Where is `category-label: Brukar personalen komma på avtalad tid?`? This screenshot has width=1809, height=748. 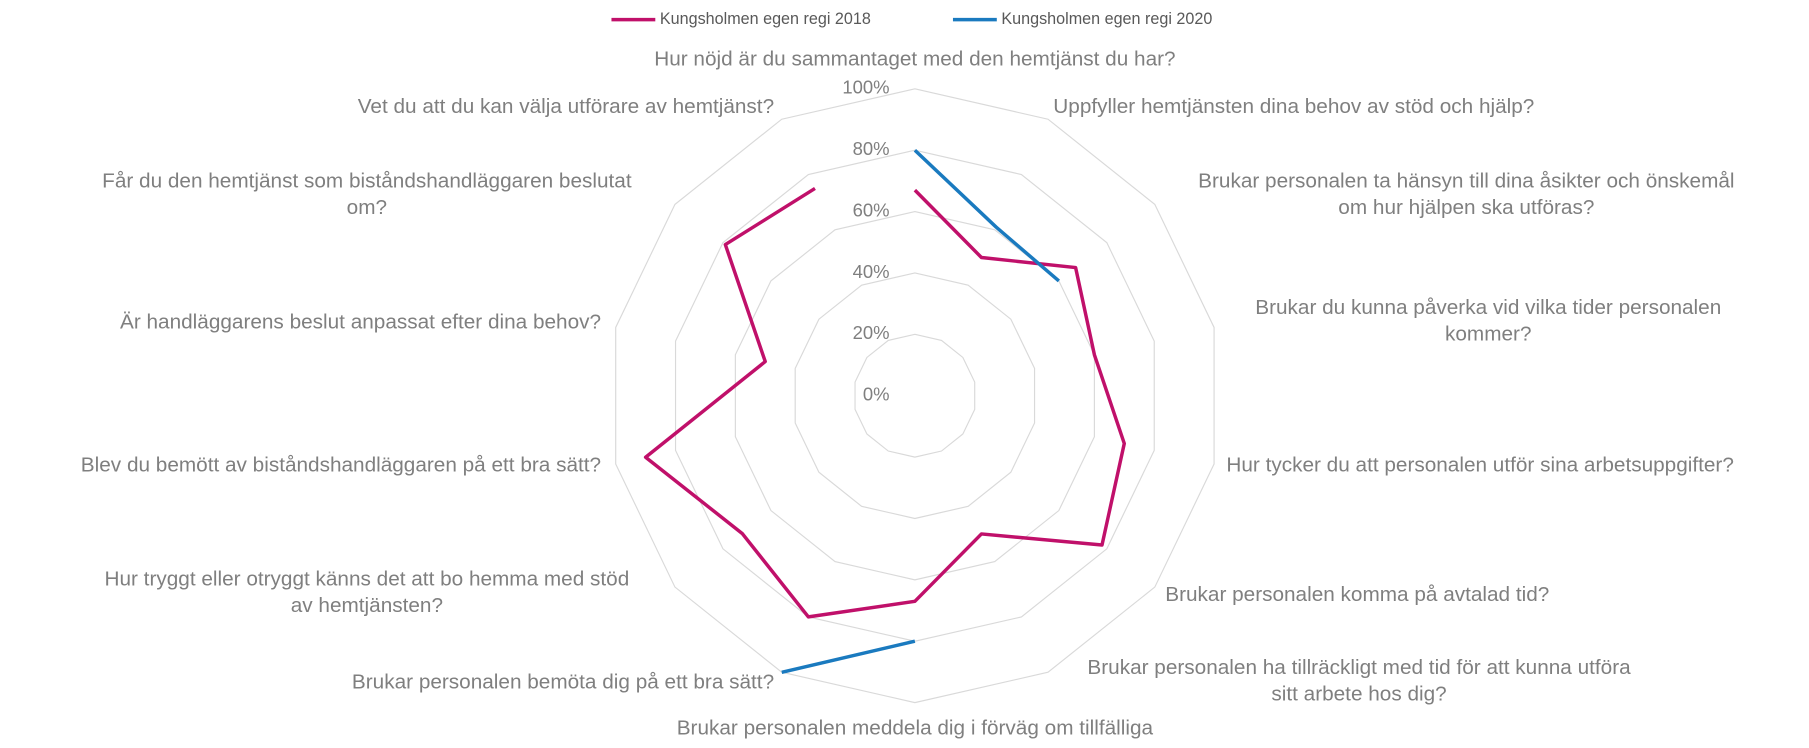 category-label: Brukar personalen komma på avtalad tid? is located at coordinates (1357, 594).